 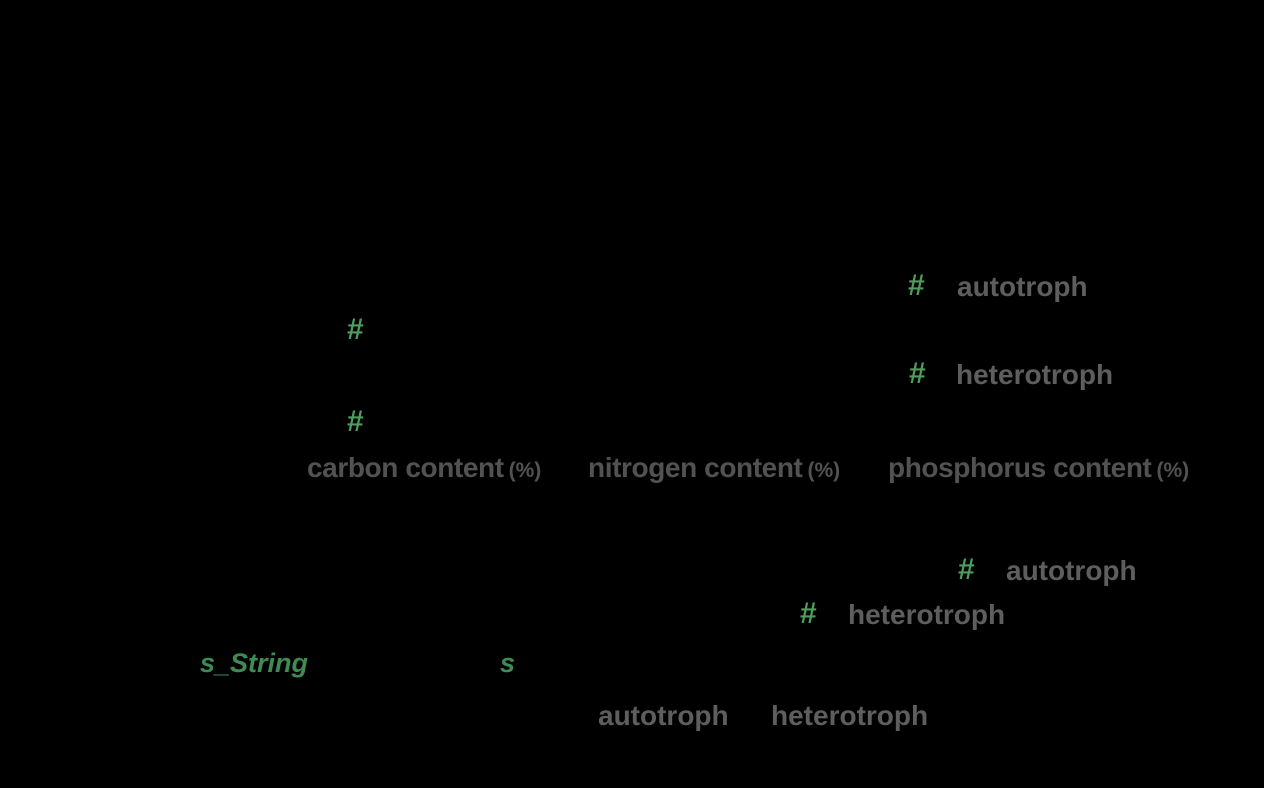 What do you see at coordinates (1020, 467) in the screenshot?
I see `column-header-label: phosphorus content` at bounding box center [1020, 467].